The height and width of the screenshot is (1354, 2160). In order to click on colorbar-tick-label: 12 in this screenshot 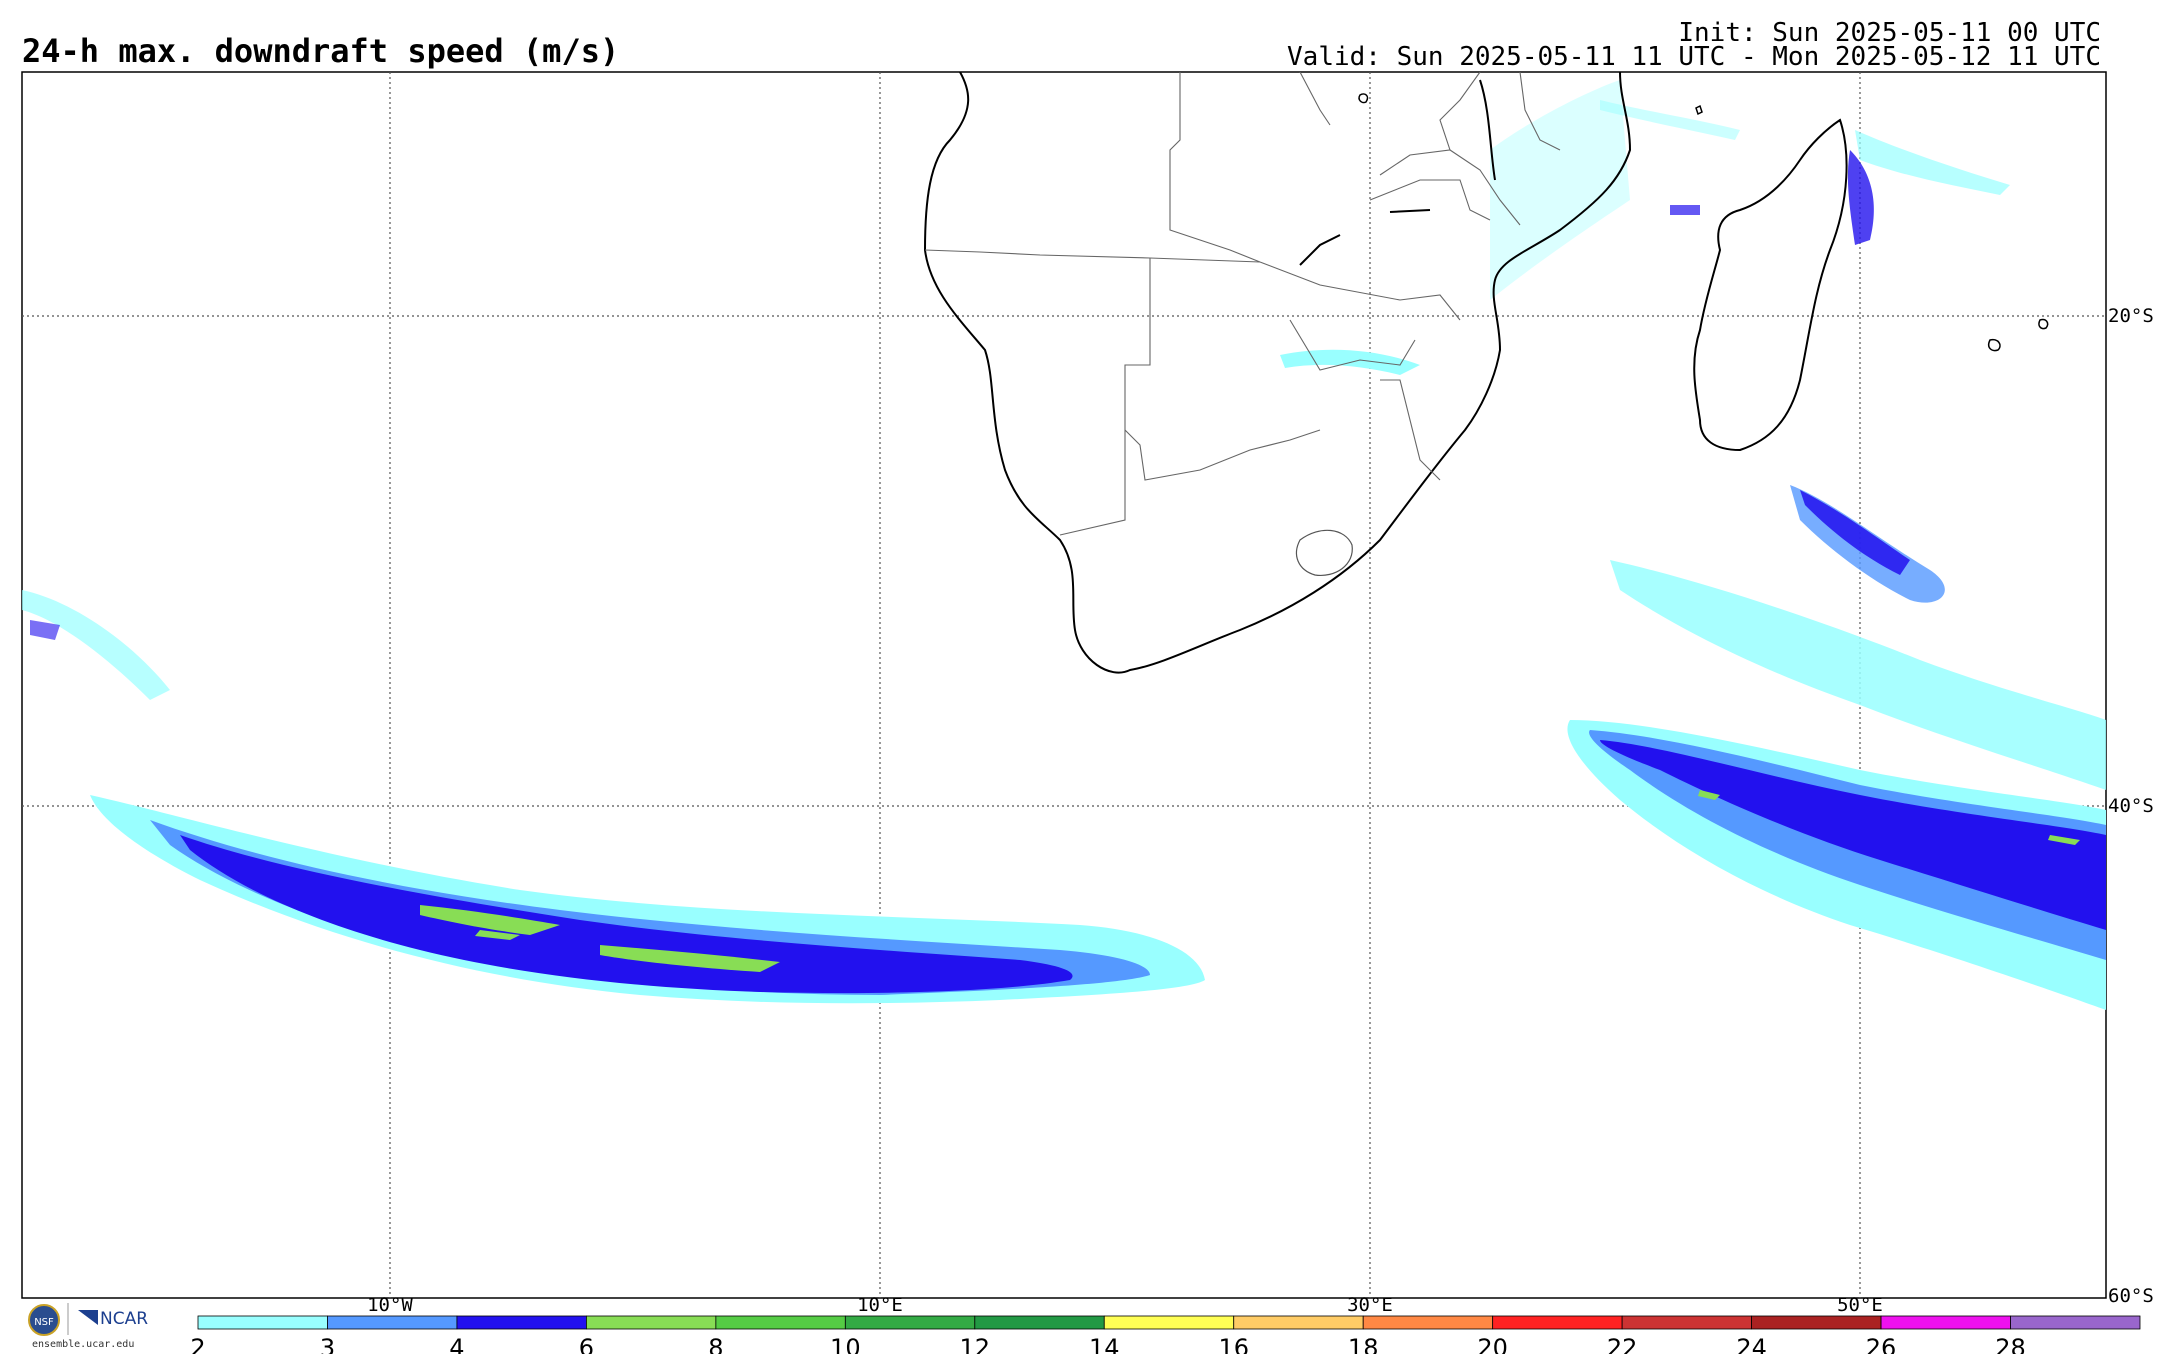, I will do `click(975, 1344)`.